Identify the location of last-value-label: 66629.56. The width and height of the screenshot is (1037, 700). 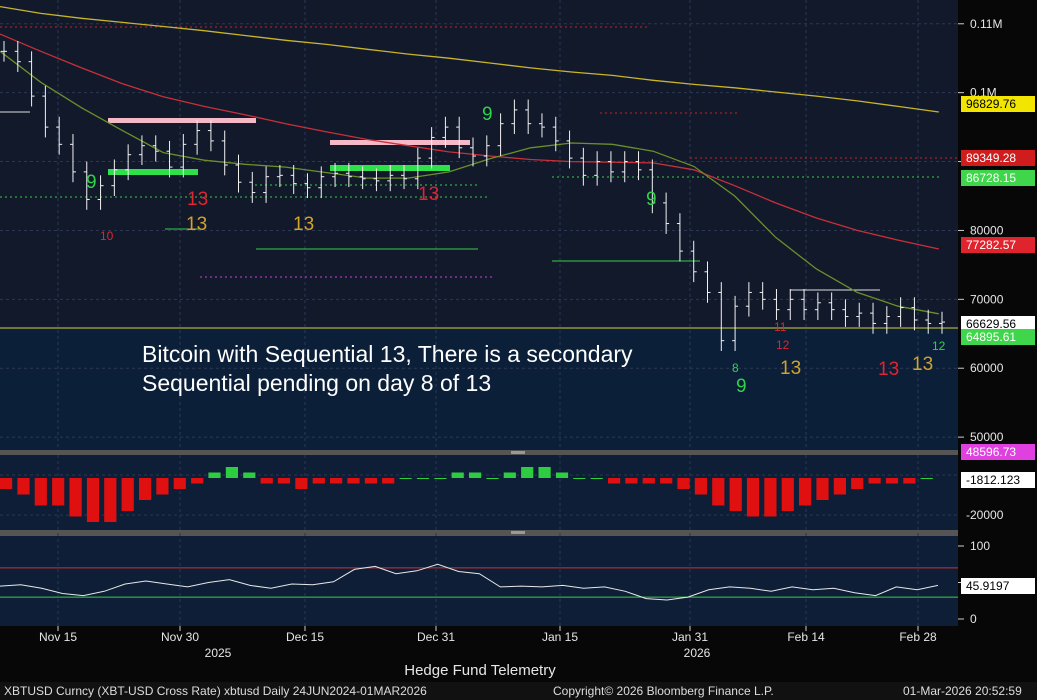
(991, 324).